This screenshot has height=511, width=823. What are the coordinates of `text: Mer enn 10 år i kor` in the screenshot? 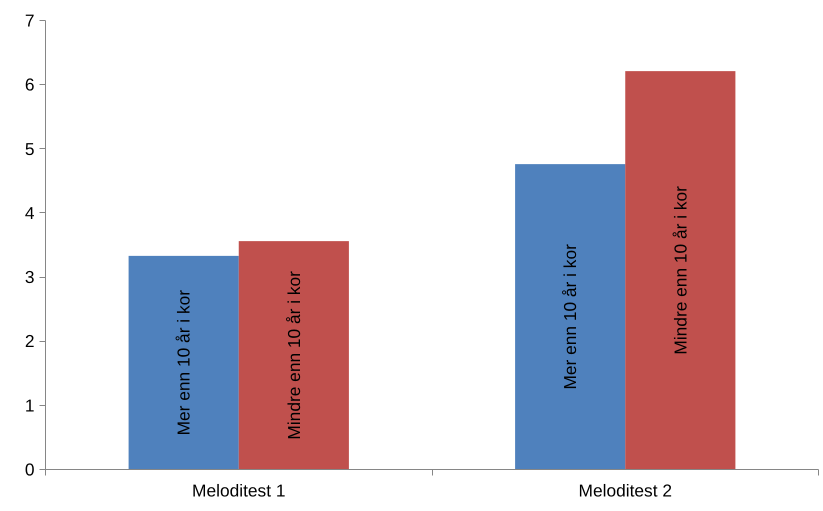 It's located at (570, 317).